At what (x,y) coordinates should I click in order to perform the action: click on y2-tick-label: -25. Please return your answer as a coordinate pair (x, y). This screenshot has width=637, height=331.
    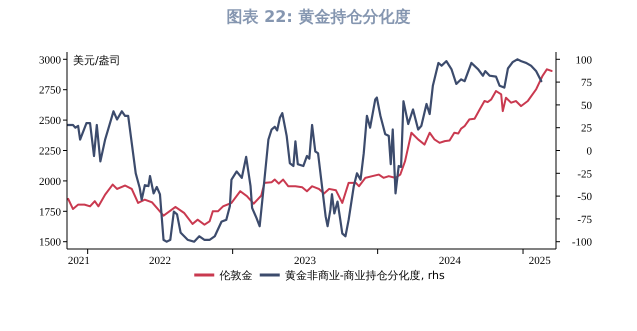
    Looking at the image, I should click on (584, 174).